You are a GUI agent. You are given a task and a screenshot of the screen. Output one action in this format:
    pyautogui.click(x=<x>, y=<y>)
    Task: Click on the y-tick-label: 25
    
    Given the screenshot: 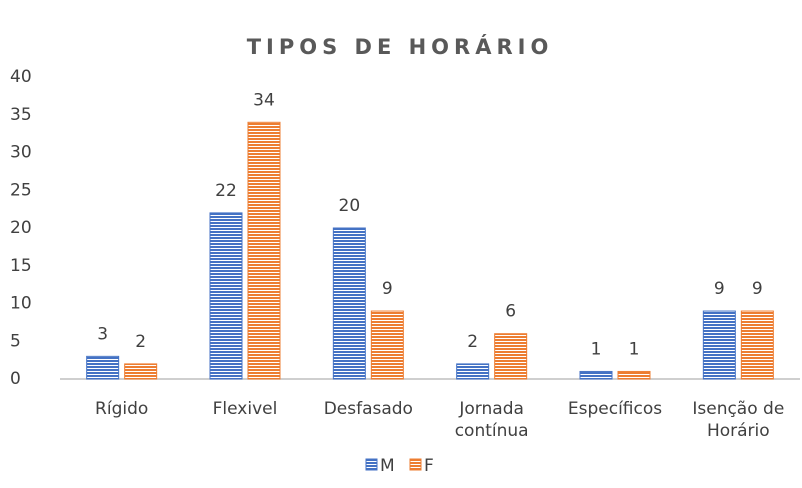 What is the action you would take?
    pyautogui.click(x=21, y=190)
    